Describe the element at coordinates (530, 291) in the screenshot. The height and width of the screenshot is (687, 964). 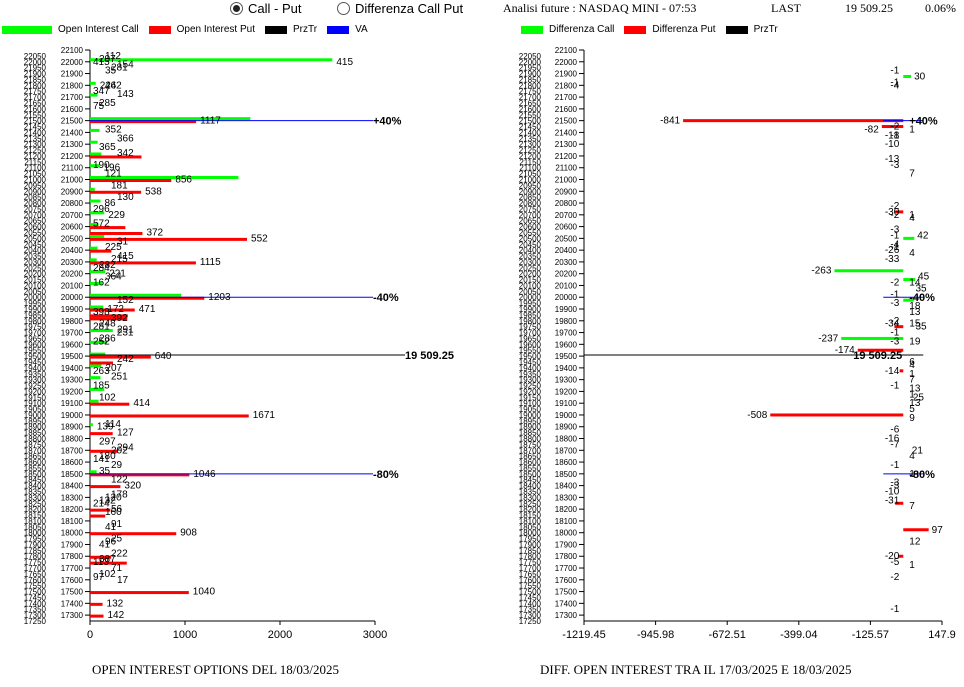
I see `right-y-tick-label: 20050` at that location.